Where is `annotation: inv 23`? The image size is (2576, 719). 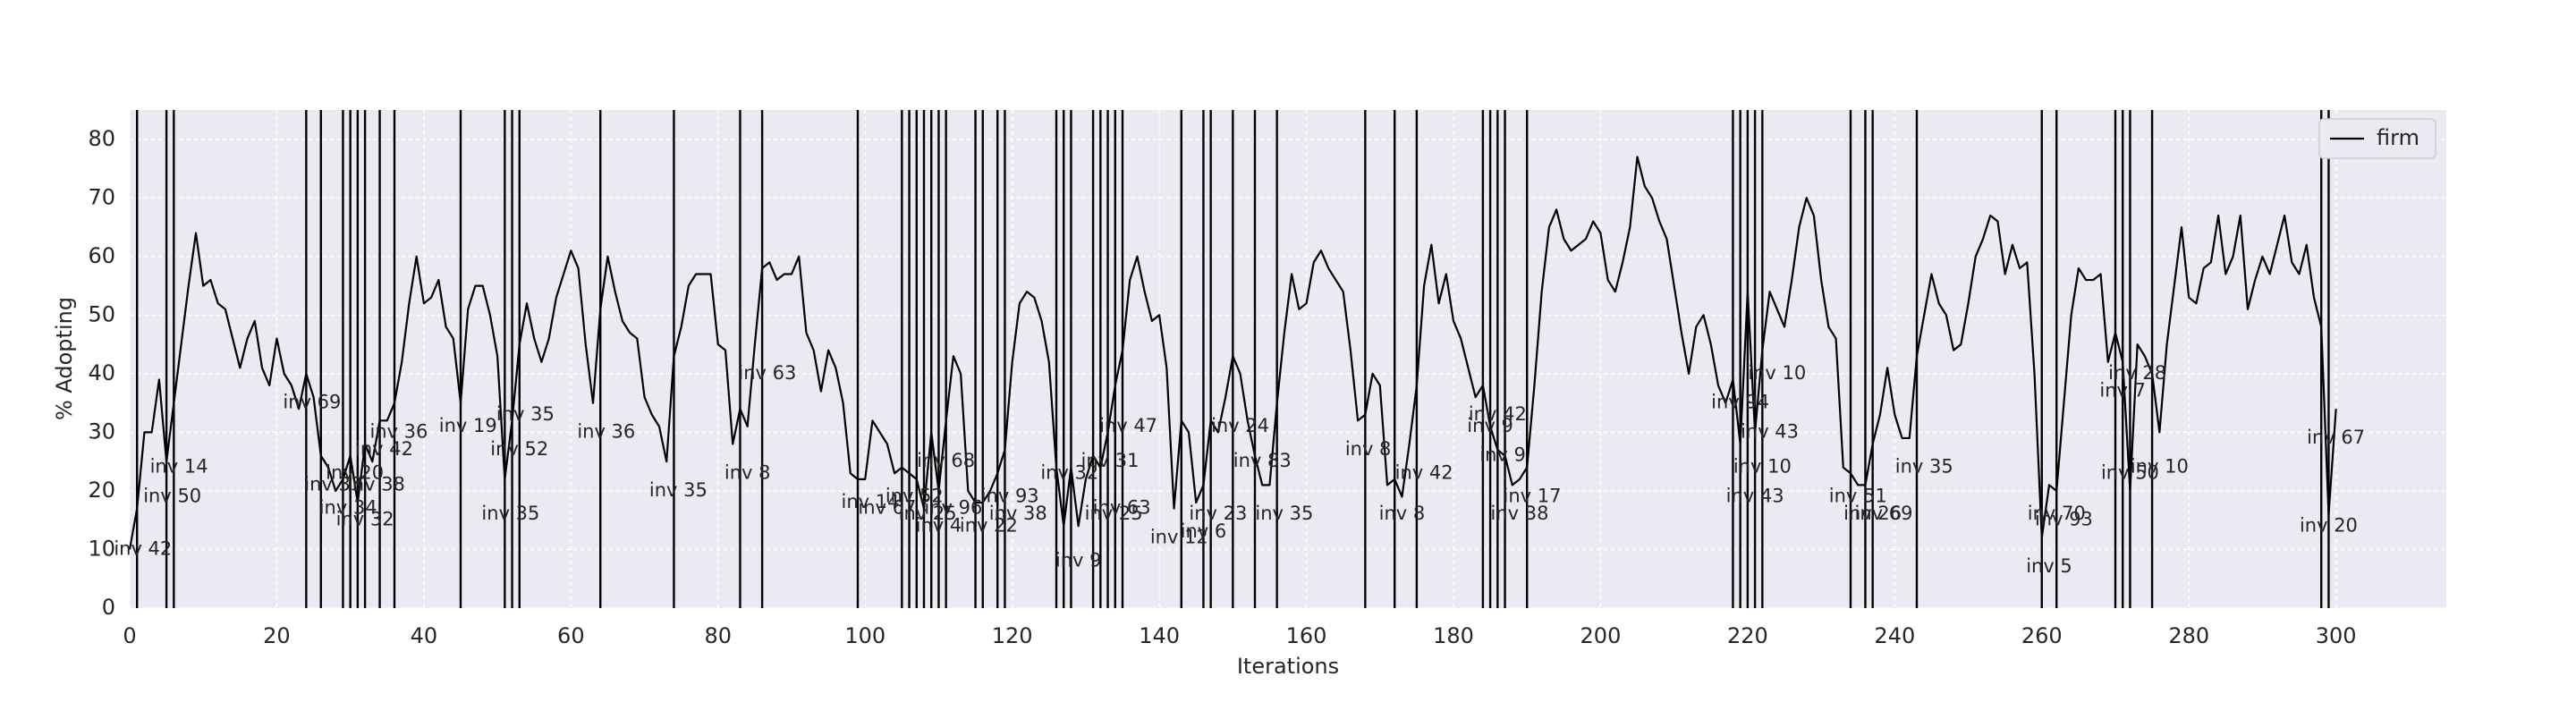
annotation: inv 23 is located at coordinates (1218, 513).